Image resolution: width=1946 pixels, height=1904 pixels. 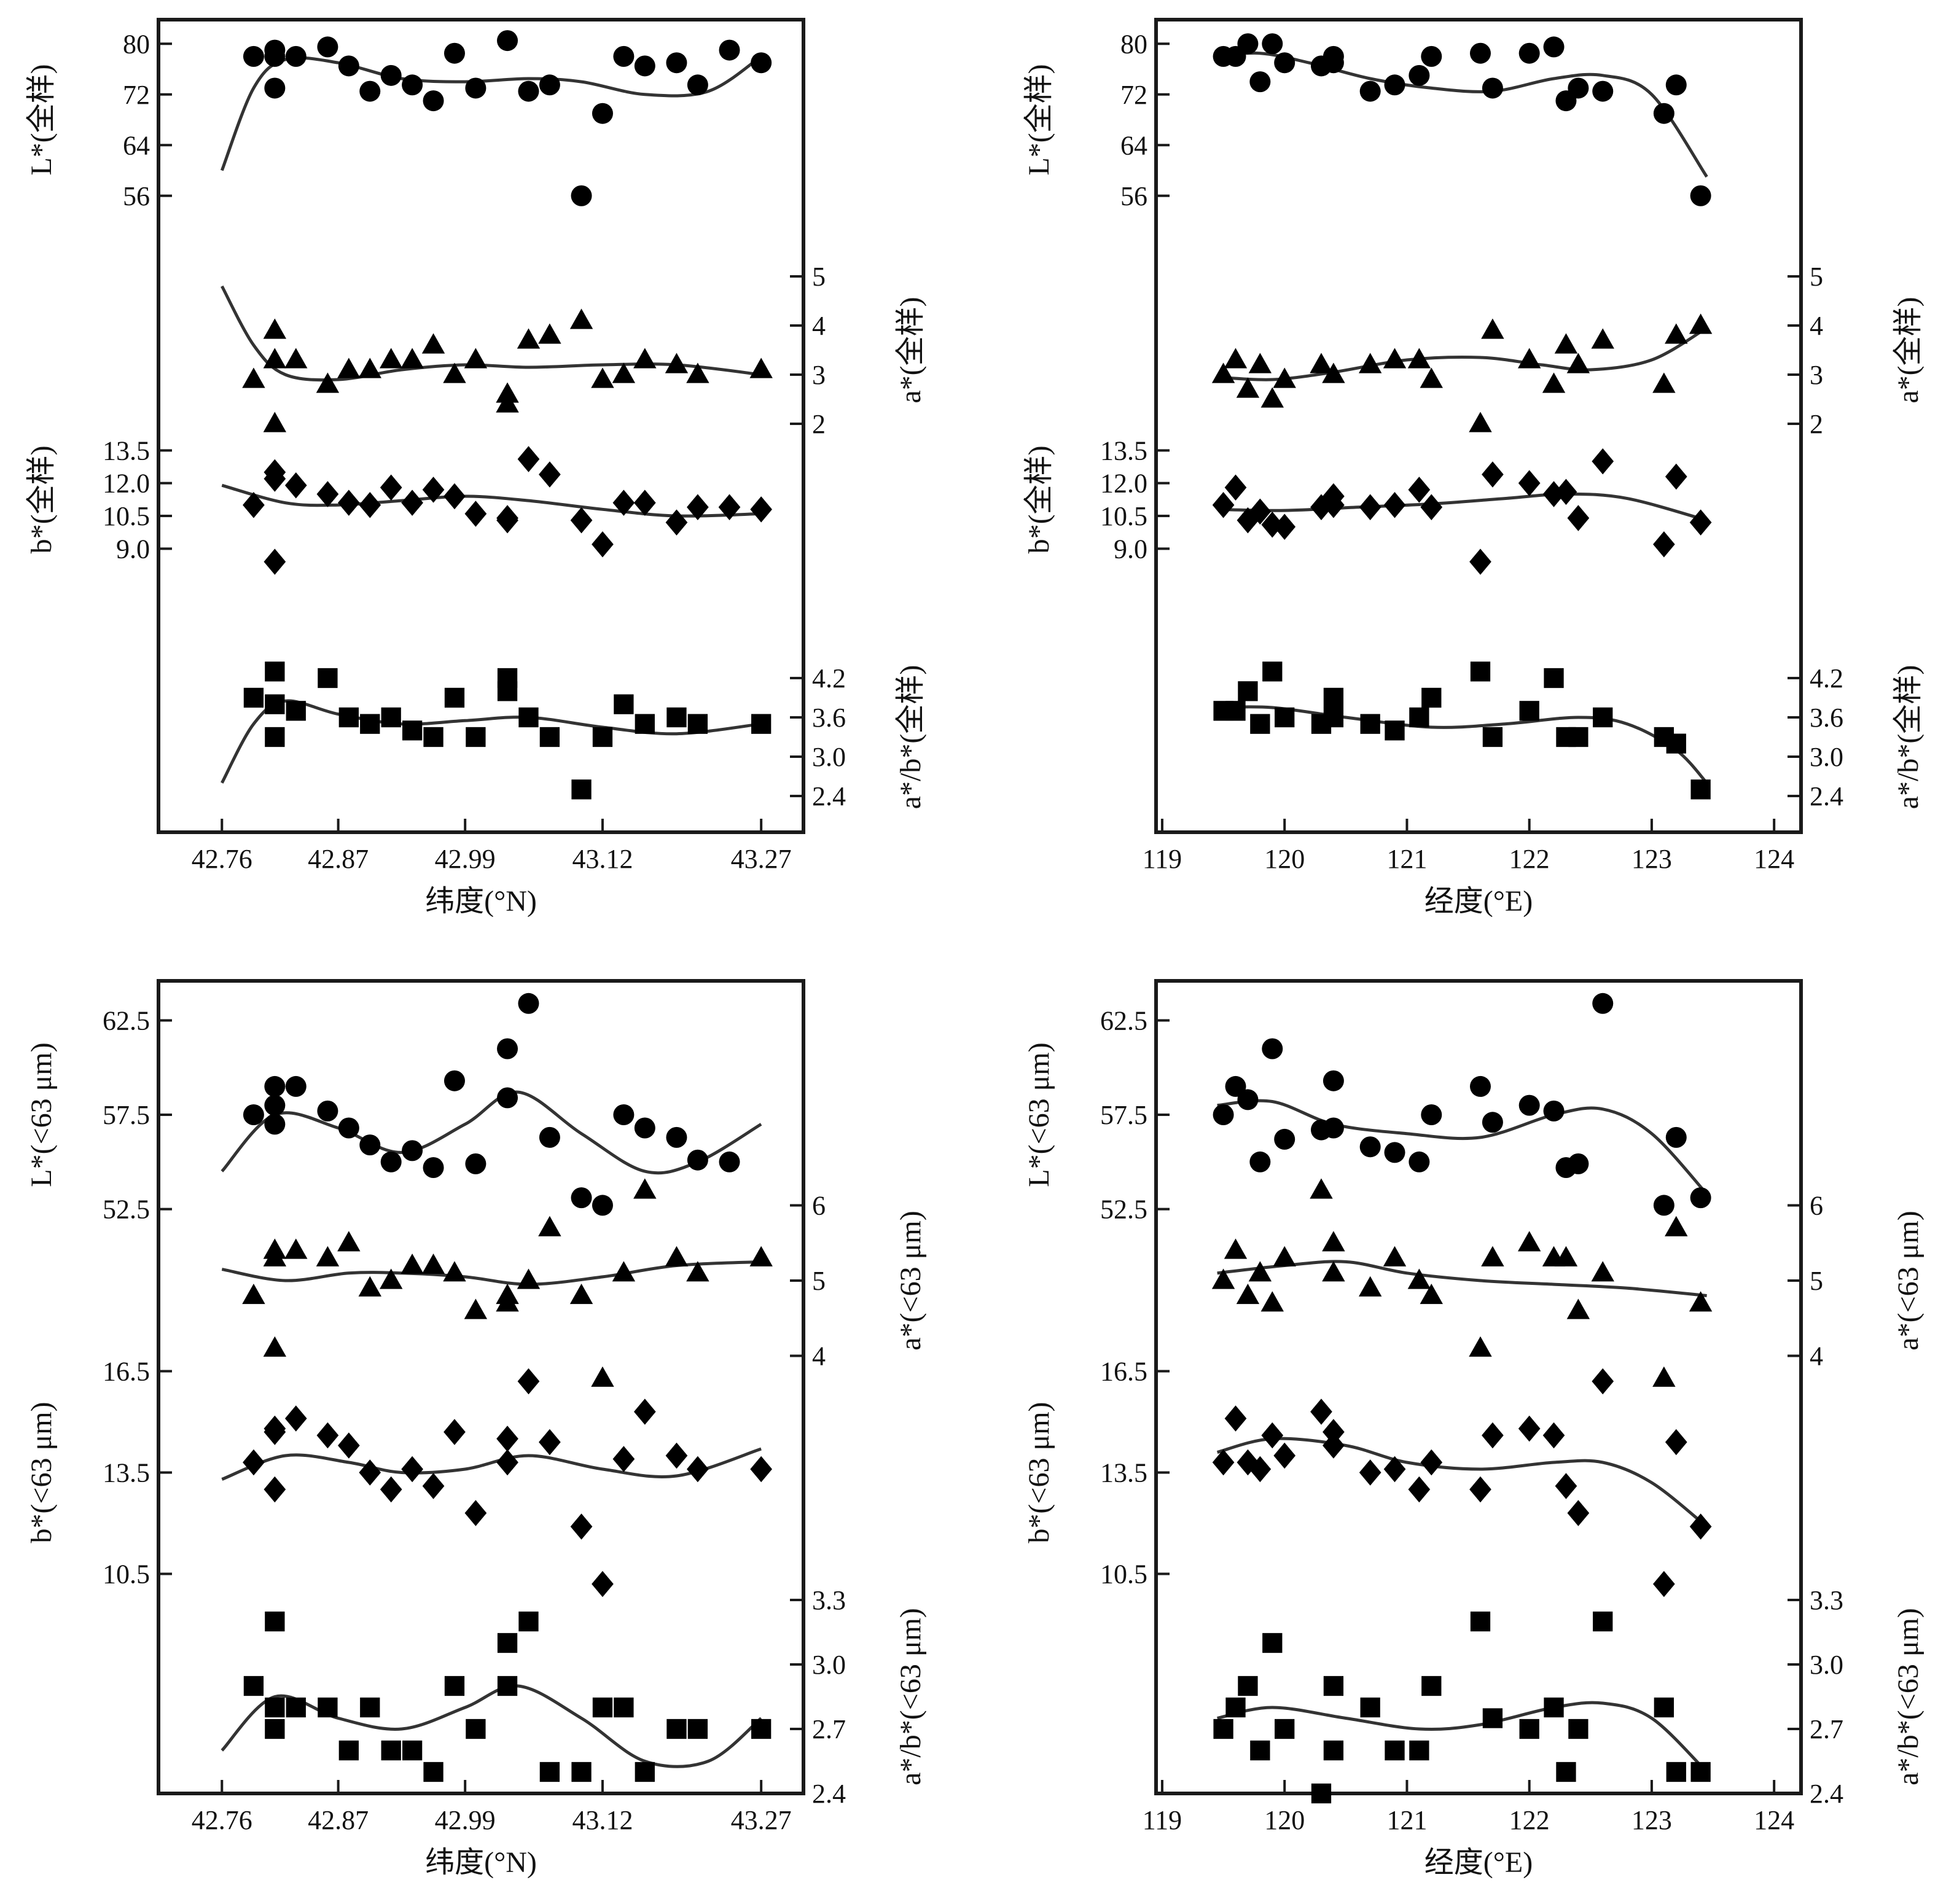 I want to click on y-tick-label: 64, so click(x=136, y=145).